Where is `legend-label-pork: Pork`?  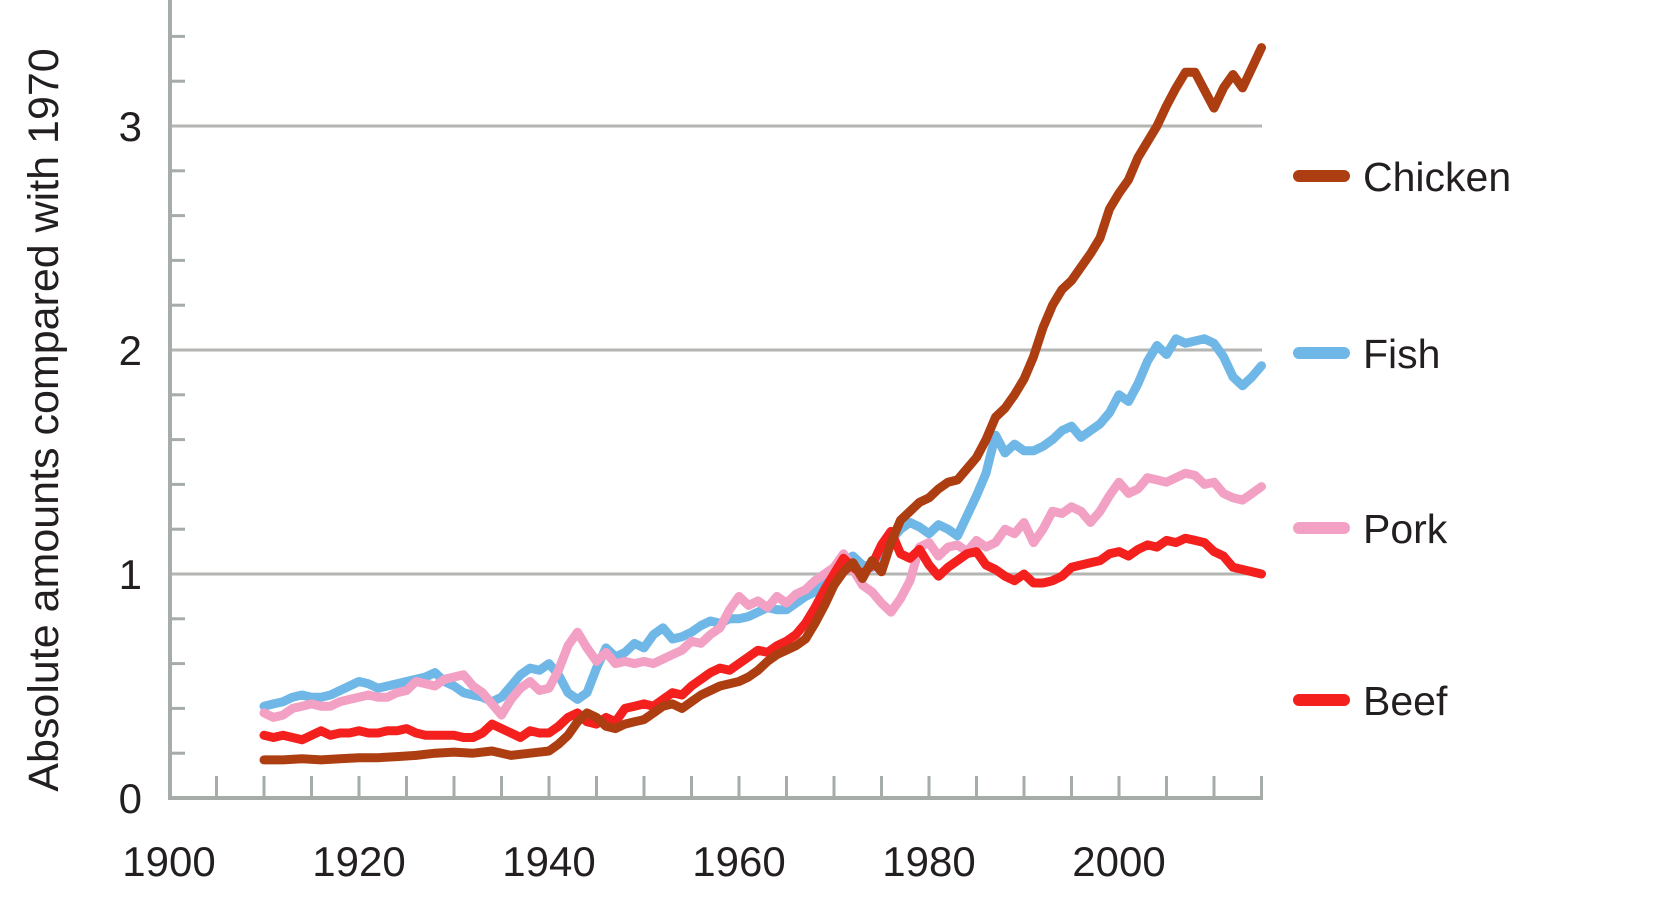
legend-label-pork: Pork is located at coordinates (1405, 529).